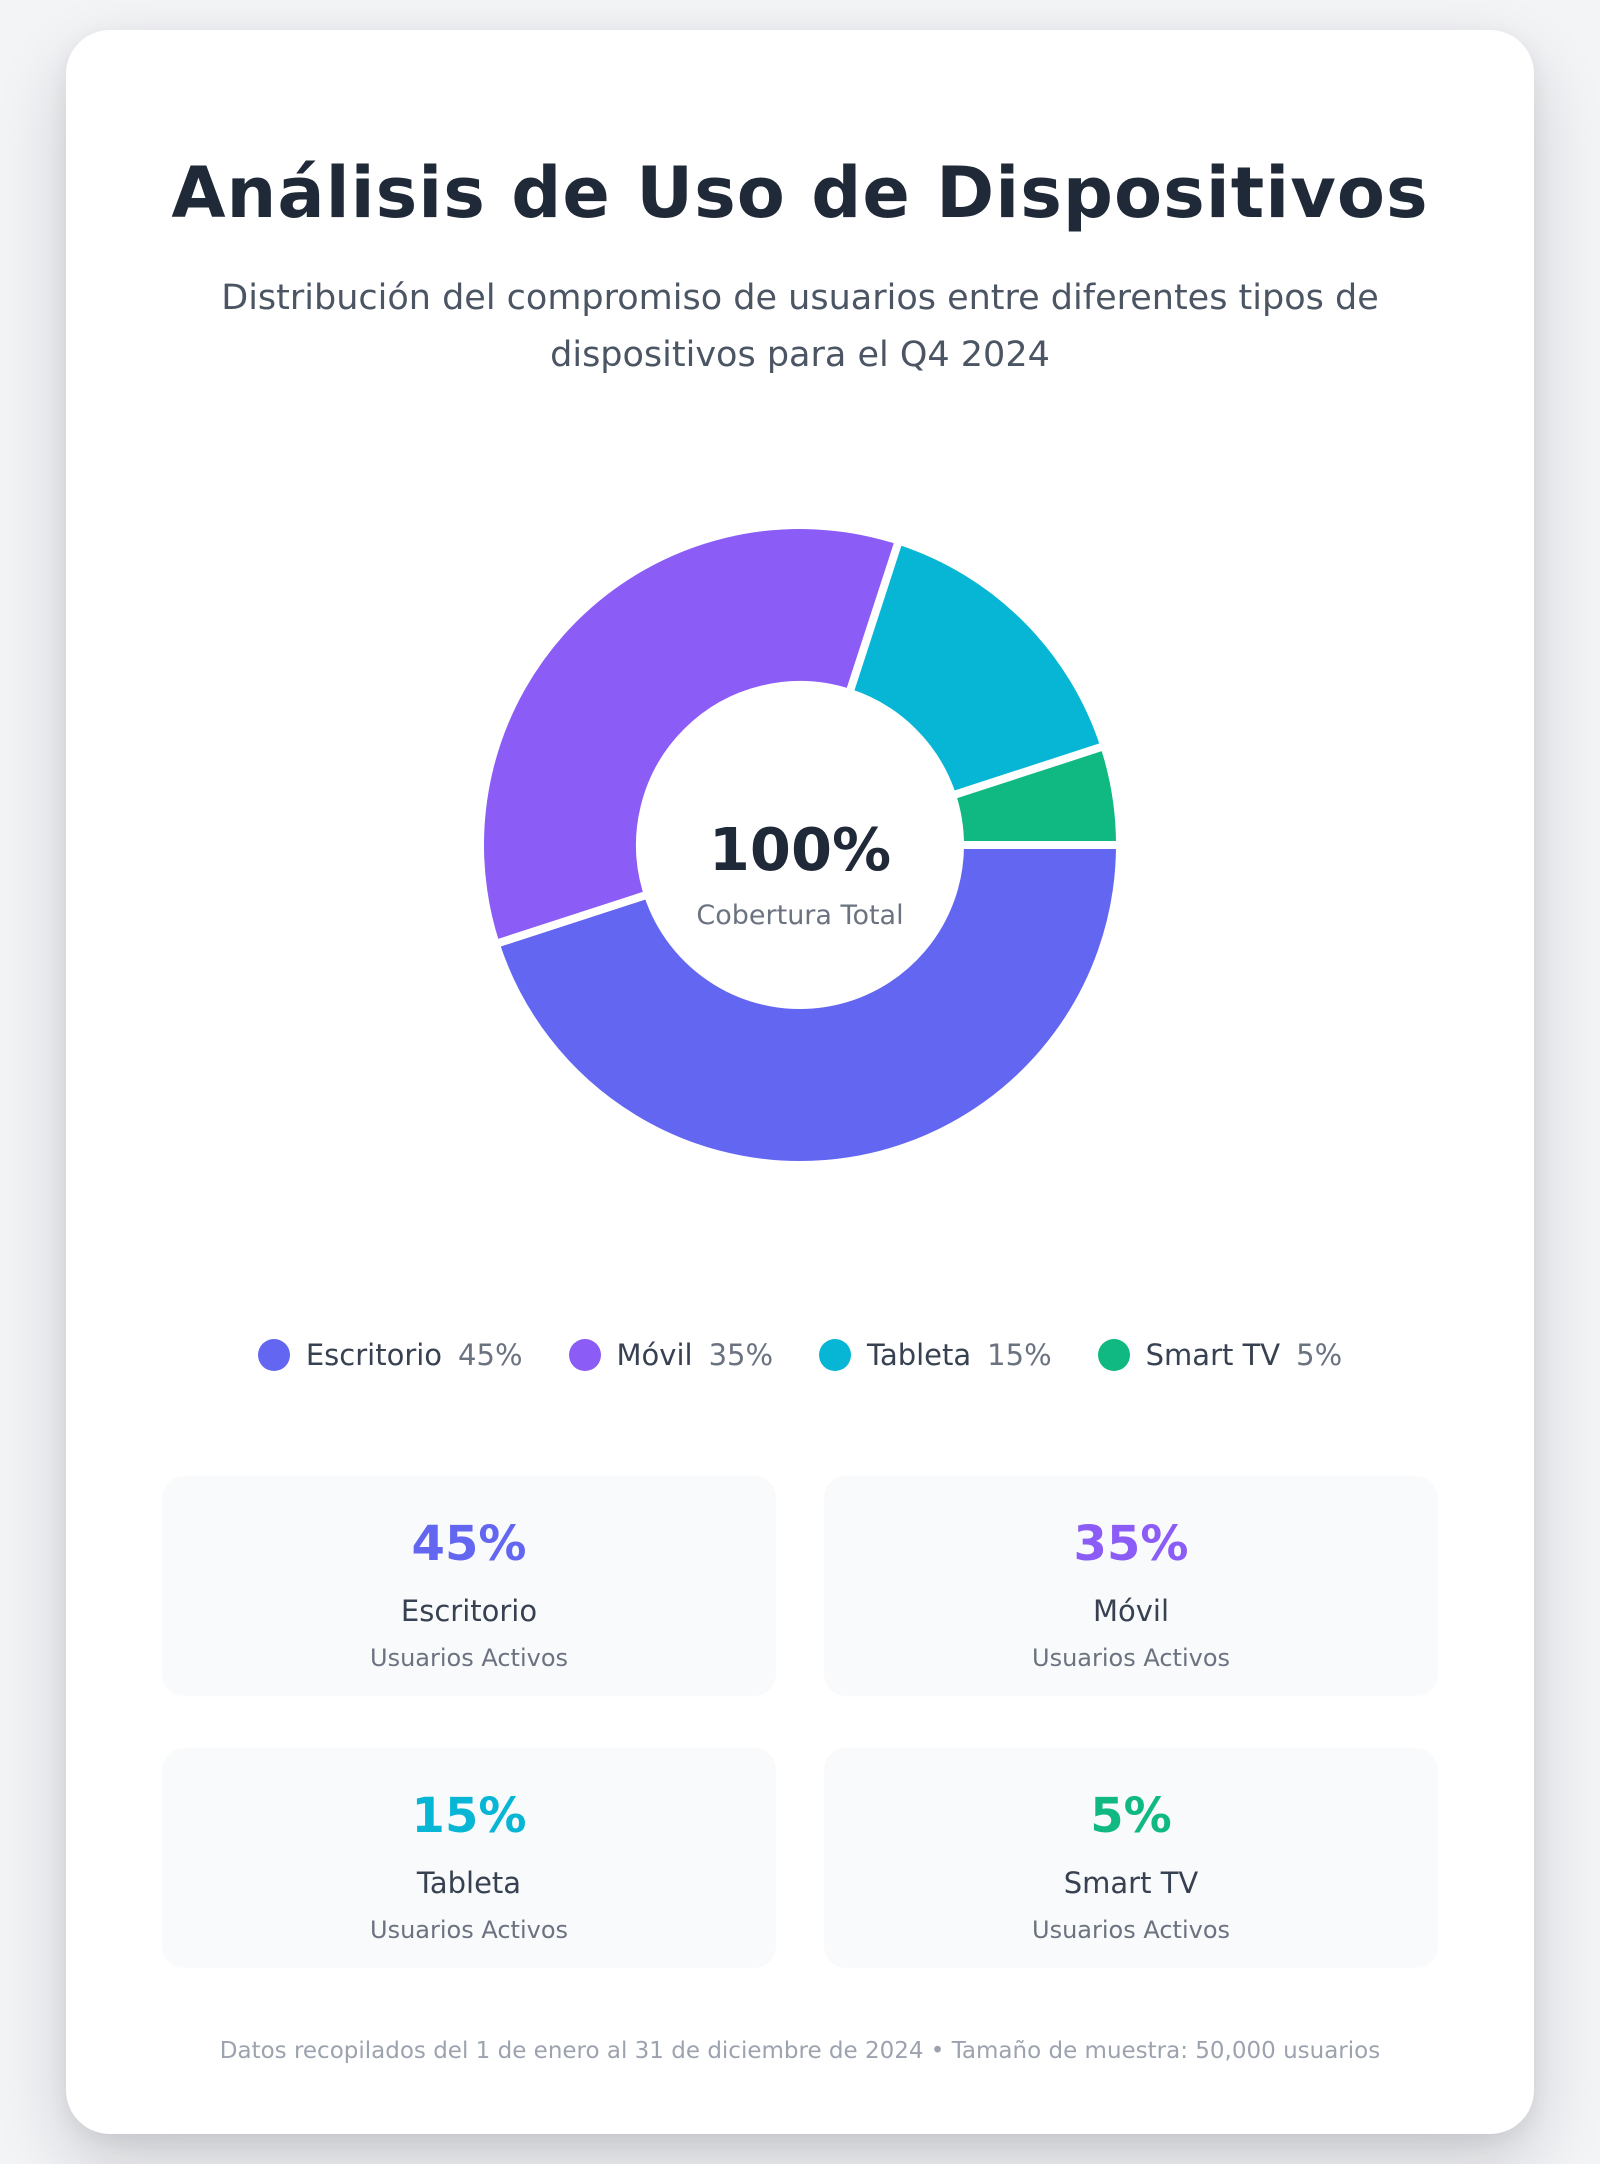 The height and width of the screenshot is (2164, 1600). I want to click on stat-name: Tableta, so click(469, 1883).